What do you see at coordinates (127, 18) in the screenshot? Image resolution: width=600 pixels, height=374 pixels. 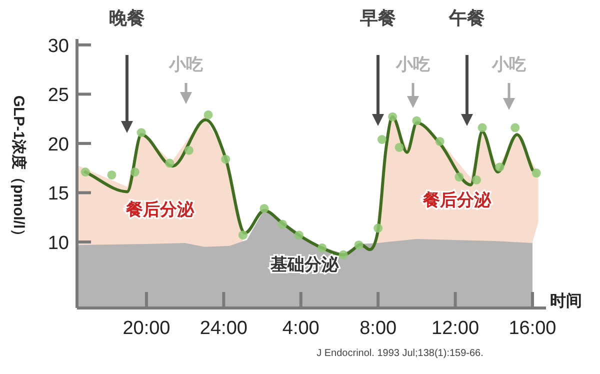 I see `text: 晚餐` at bounding box center [127, 18].